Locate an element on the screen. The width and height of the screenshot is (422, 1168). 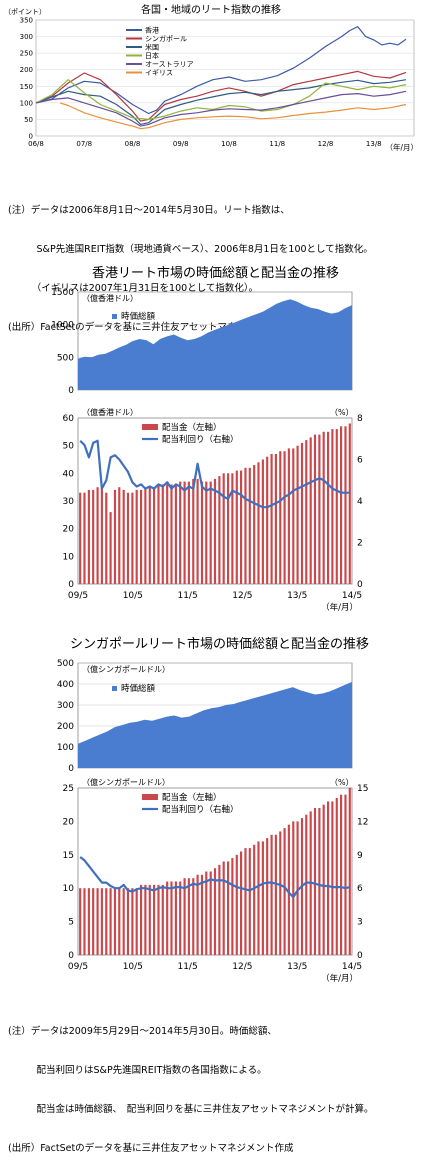
c3-bottom-ytick-right: 6 is located at coordinates (360, 889).